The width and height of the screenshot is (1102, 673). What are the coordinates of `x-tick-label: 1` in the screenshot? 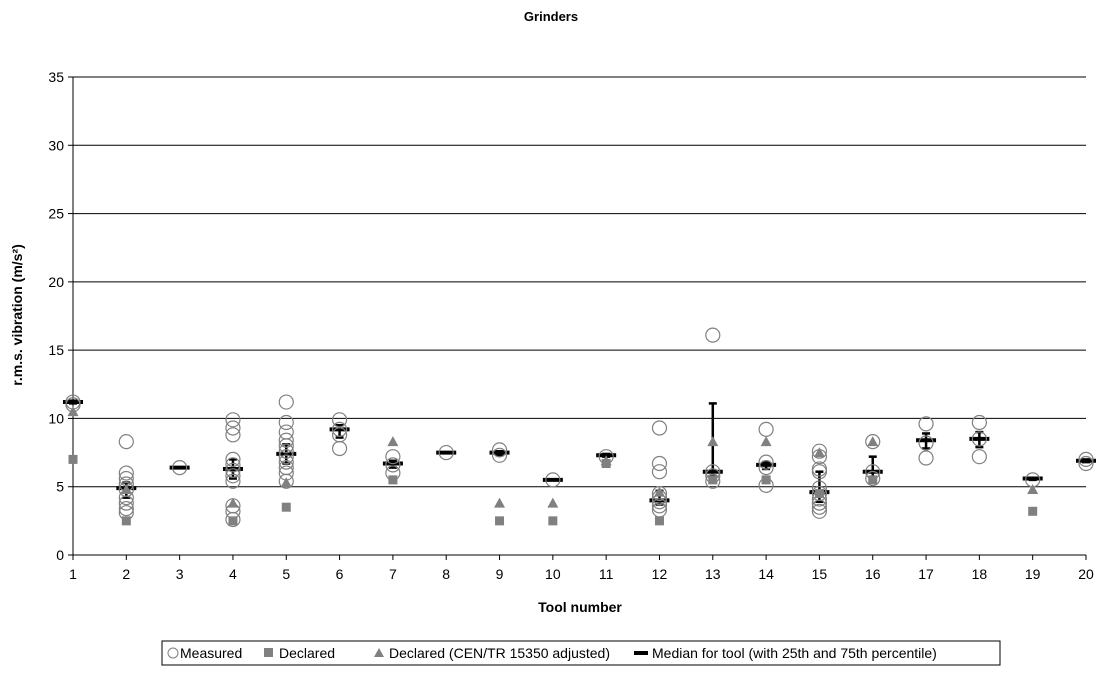 It's located at (73, 574).